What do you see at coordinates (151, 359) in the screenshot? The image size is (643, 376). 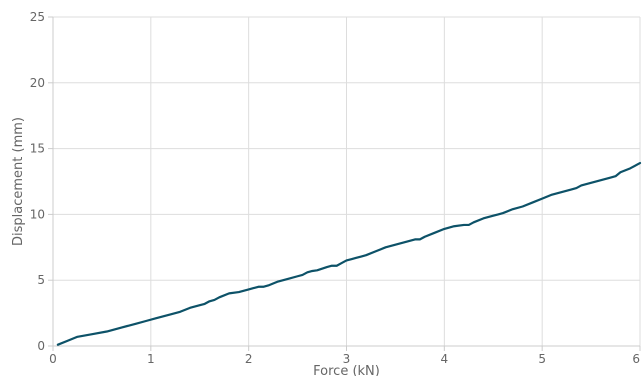 I see `x-tick-label: 1` at bounding box center [151, 359].